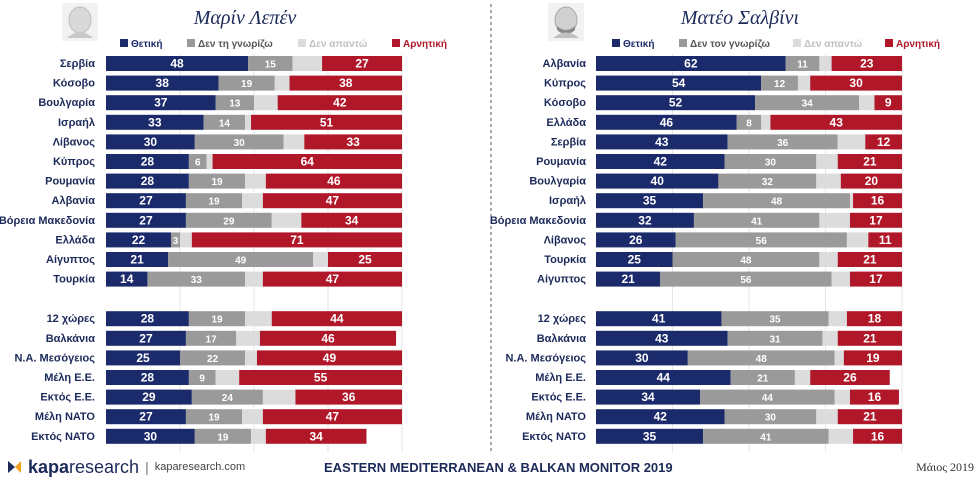 The image size is (980, 485). Describe the element at coordinates (229, 221) in the screenshot. I see `data-label-dont-know: 29` at that location.